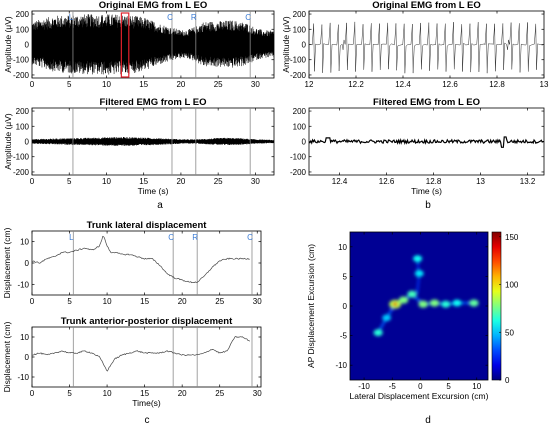  I want to click on colorbar-tick-label: 100, so click(512, 285).